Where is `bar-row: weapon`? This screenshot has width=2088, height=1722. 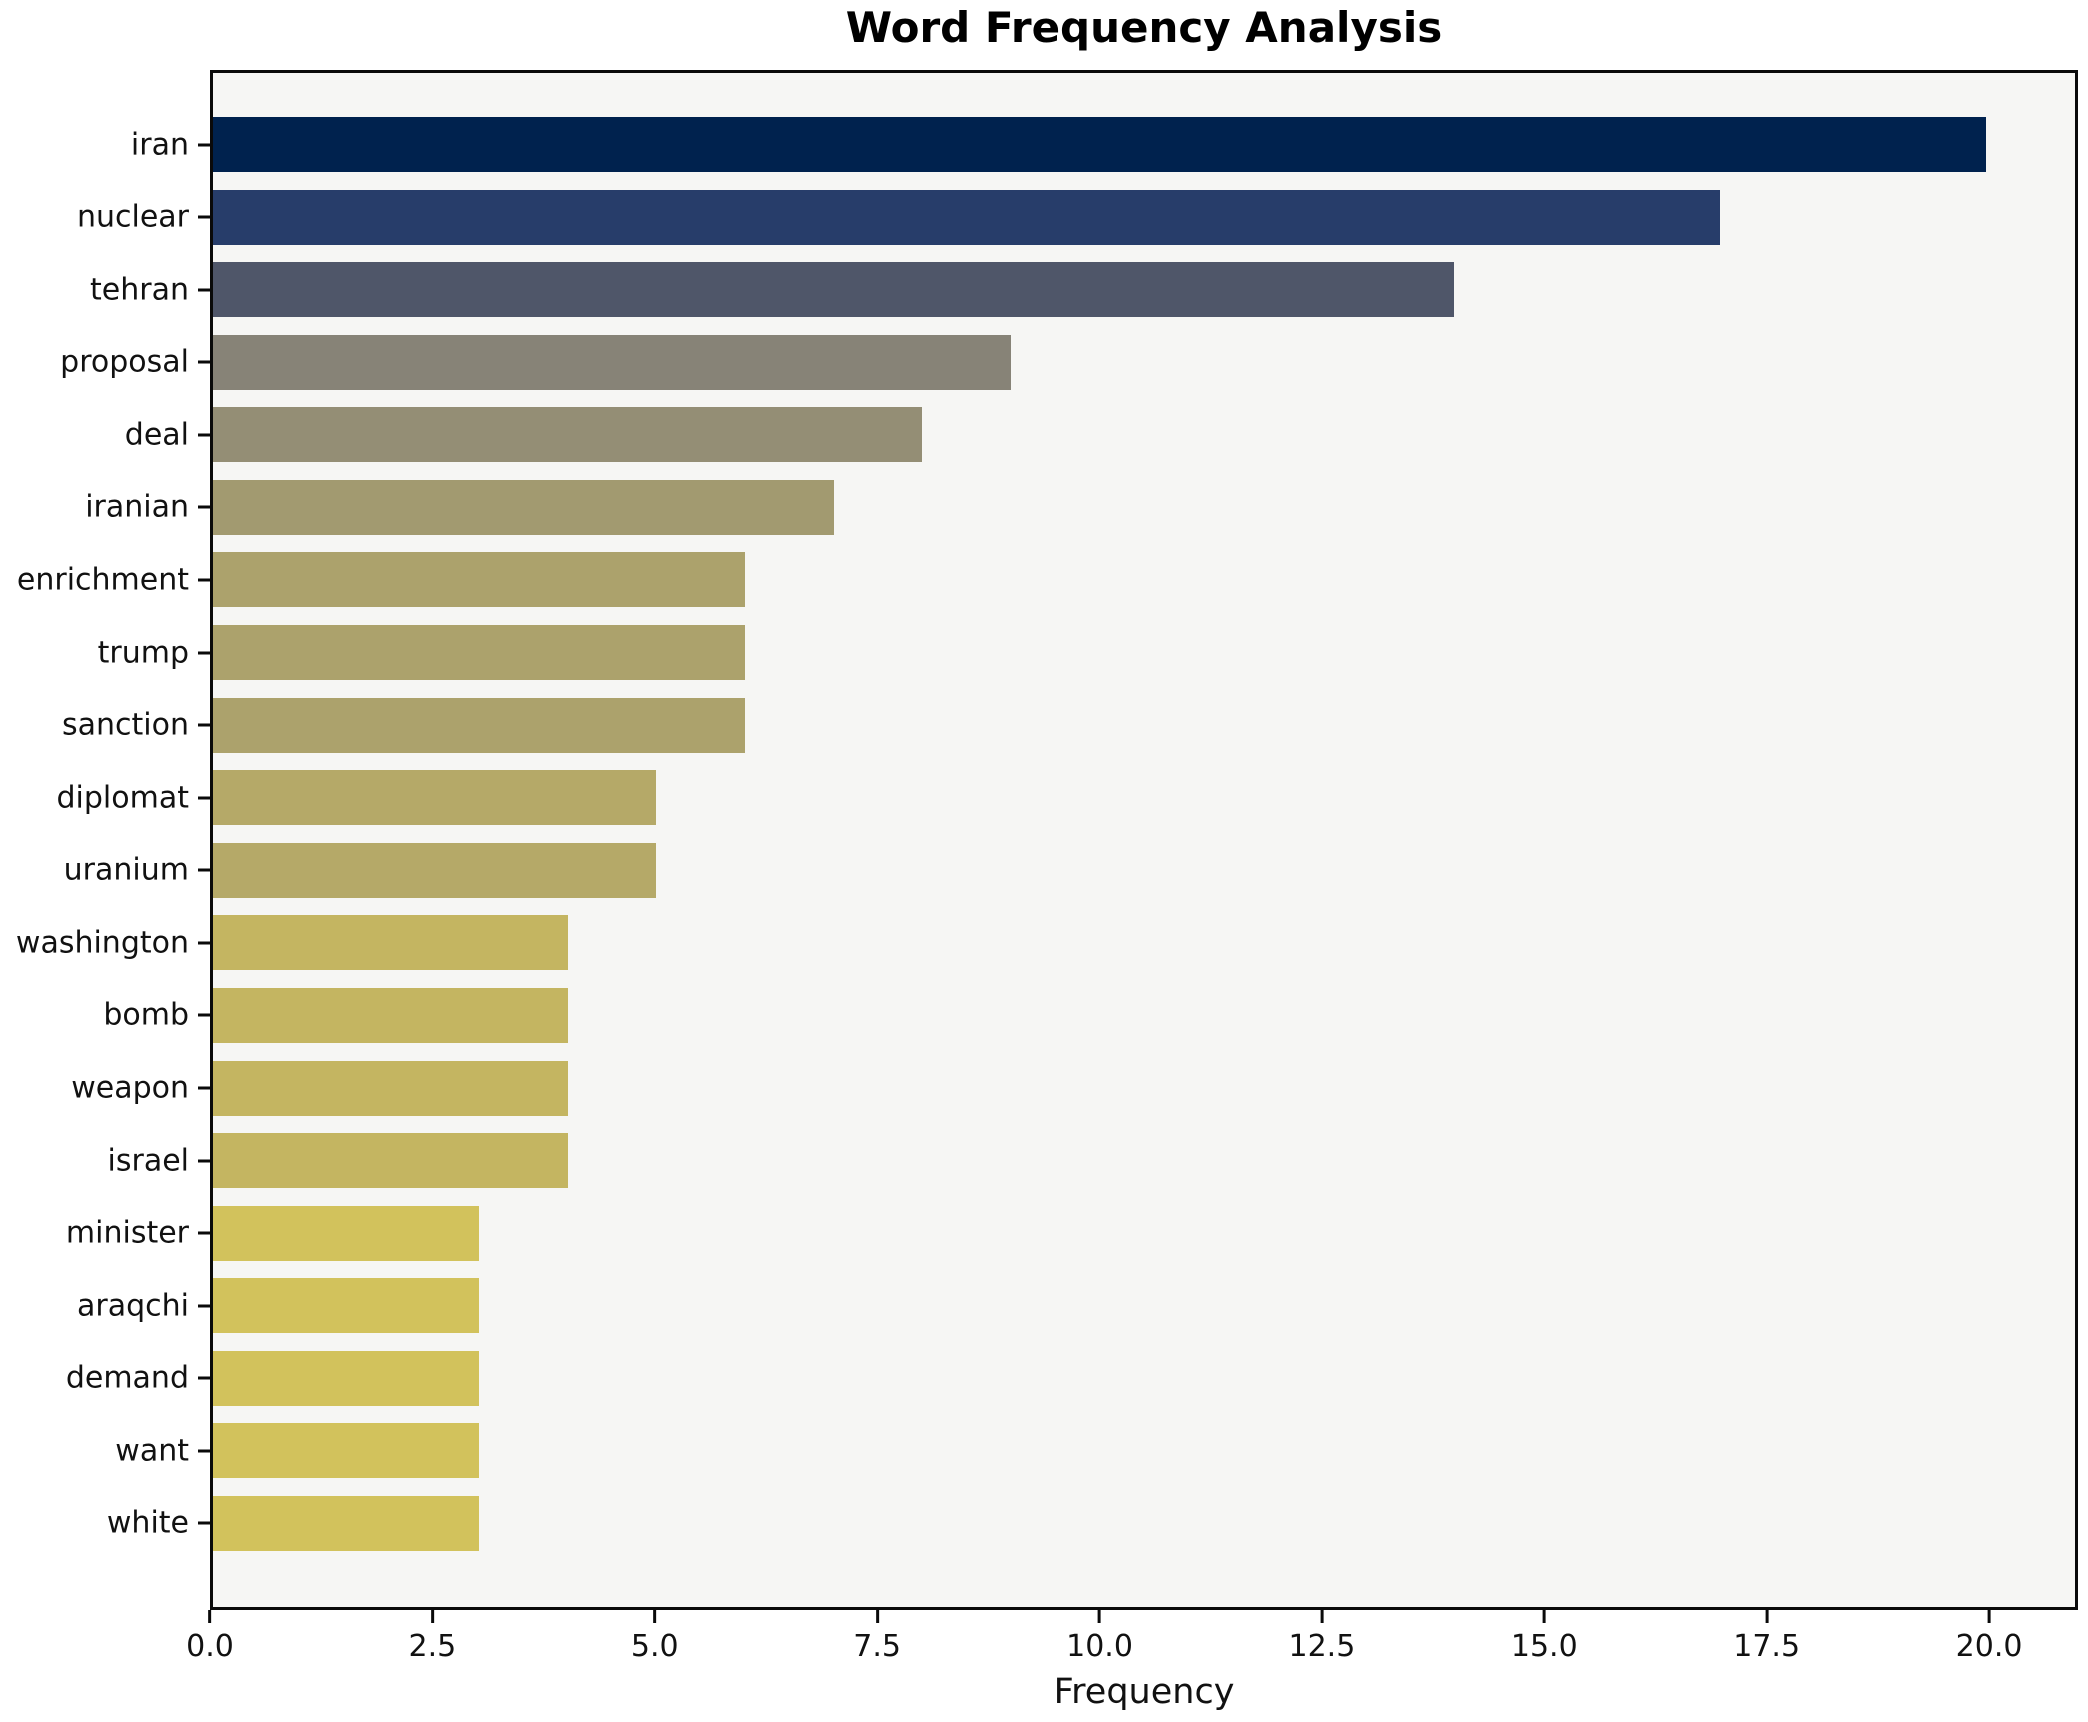 bar-row: weapon is located at coordinates (1073, 1088).